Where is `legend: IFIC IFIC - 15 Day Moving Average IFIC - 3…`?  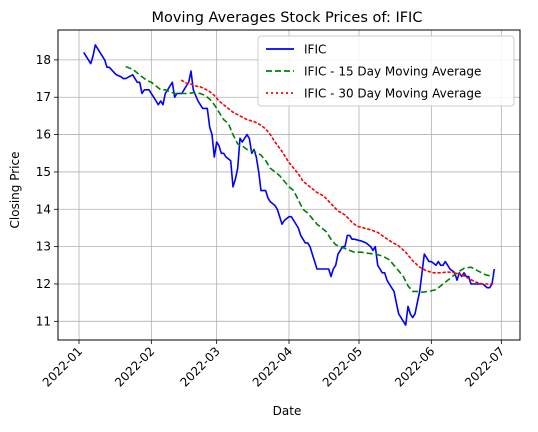 legend: IFIC IFIC - 15 Day Moving Average IFIC - 3… is located at coordinates (386, 71).